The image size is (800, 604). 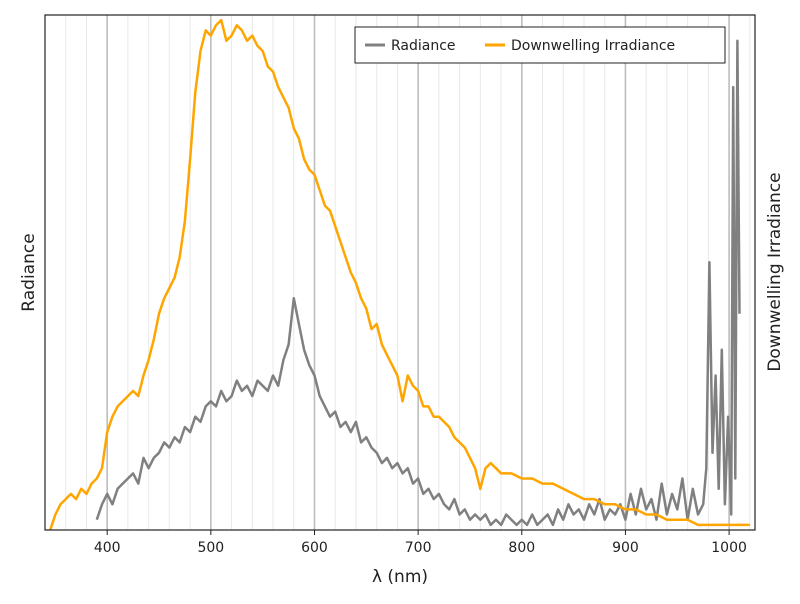 What do you see at coordinates (423, 46) in the screenshot?
I see `legend-label-radiance: Radiance` at bounding box center [423, 46].